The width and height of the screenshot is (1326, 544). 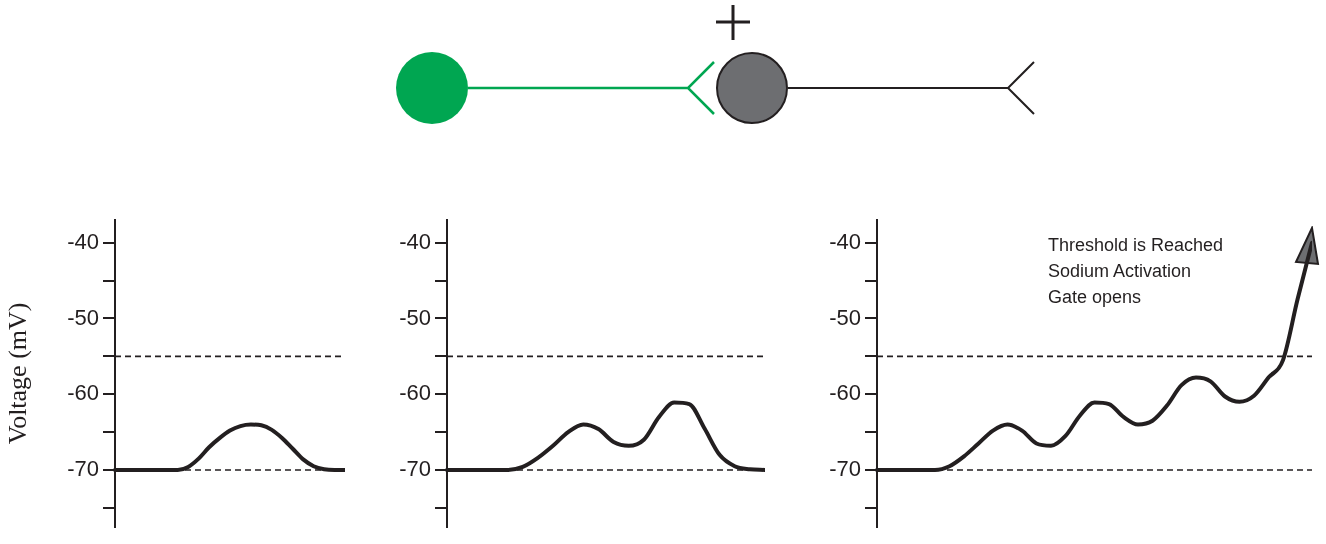 What do you see at coordinates (1136, 271) in the screenshot?
I see `annotation: Threshold is Reached Sodium Activation Gate opens` at bounding box center [1136, 271].